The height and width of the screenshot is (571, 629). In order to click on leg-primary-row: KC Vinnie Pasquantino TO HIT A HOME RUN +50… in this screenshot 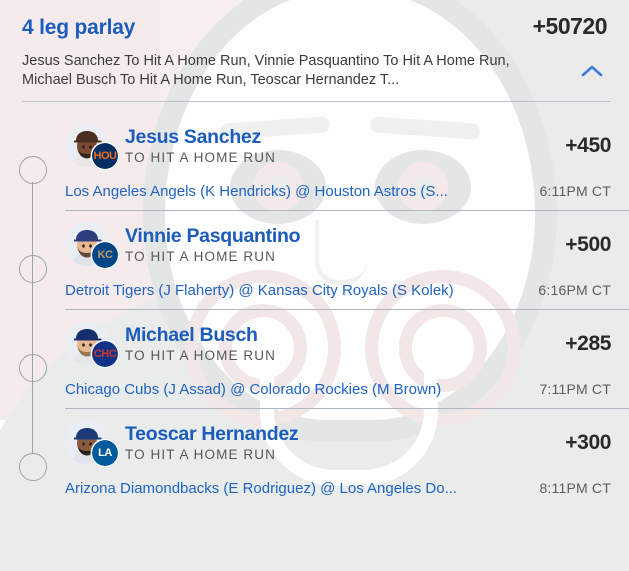, I will do `click(338, 240)`.